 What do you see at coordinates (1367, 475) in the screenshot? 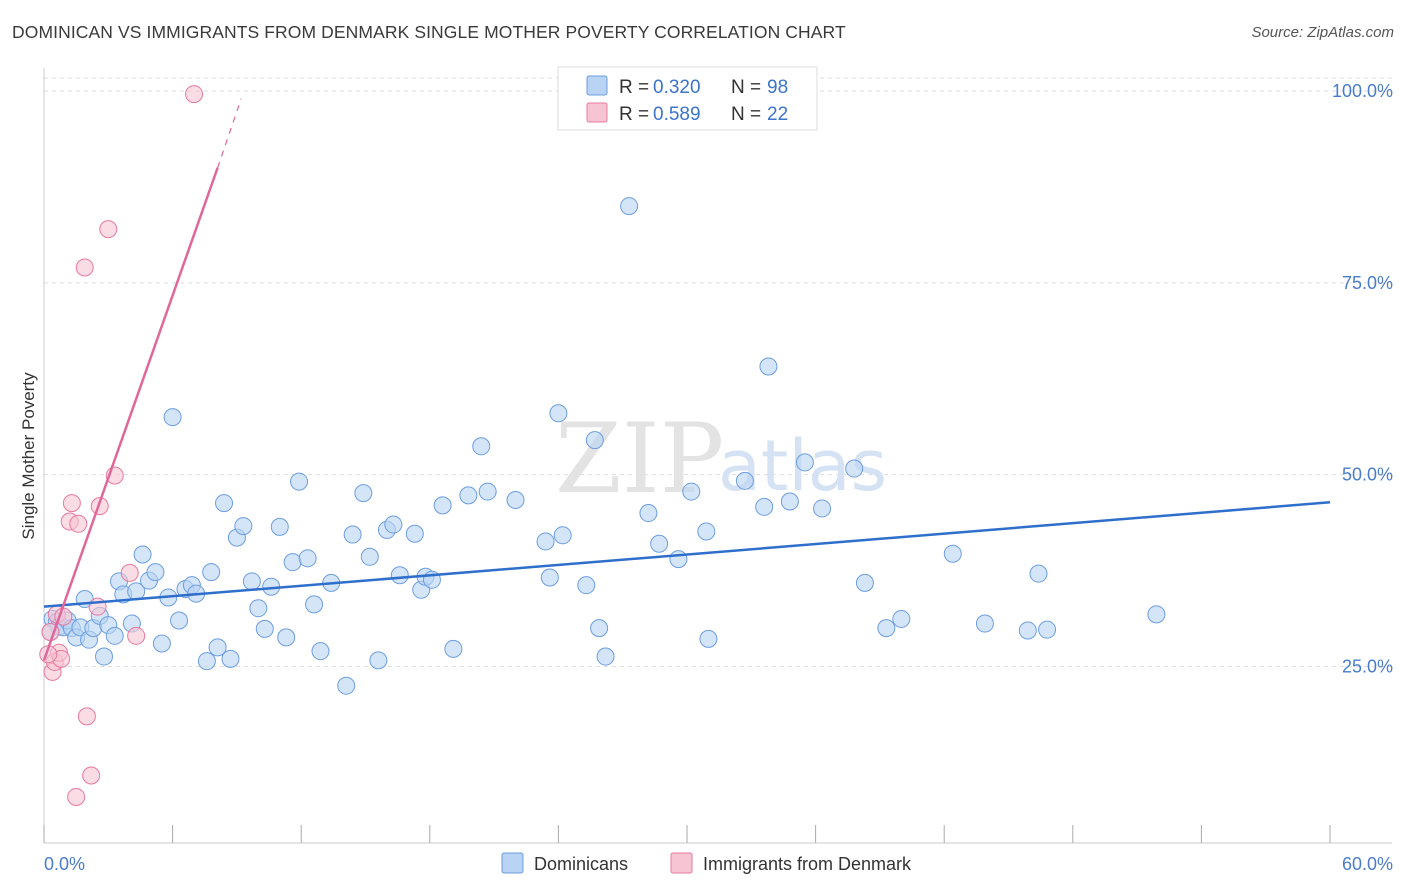
I see `y-tick-label: 50.0%` at bounding box center [1367, 475].